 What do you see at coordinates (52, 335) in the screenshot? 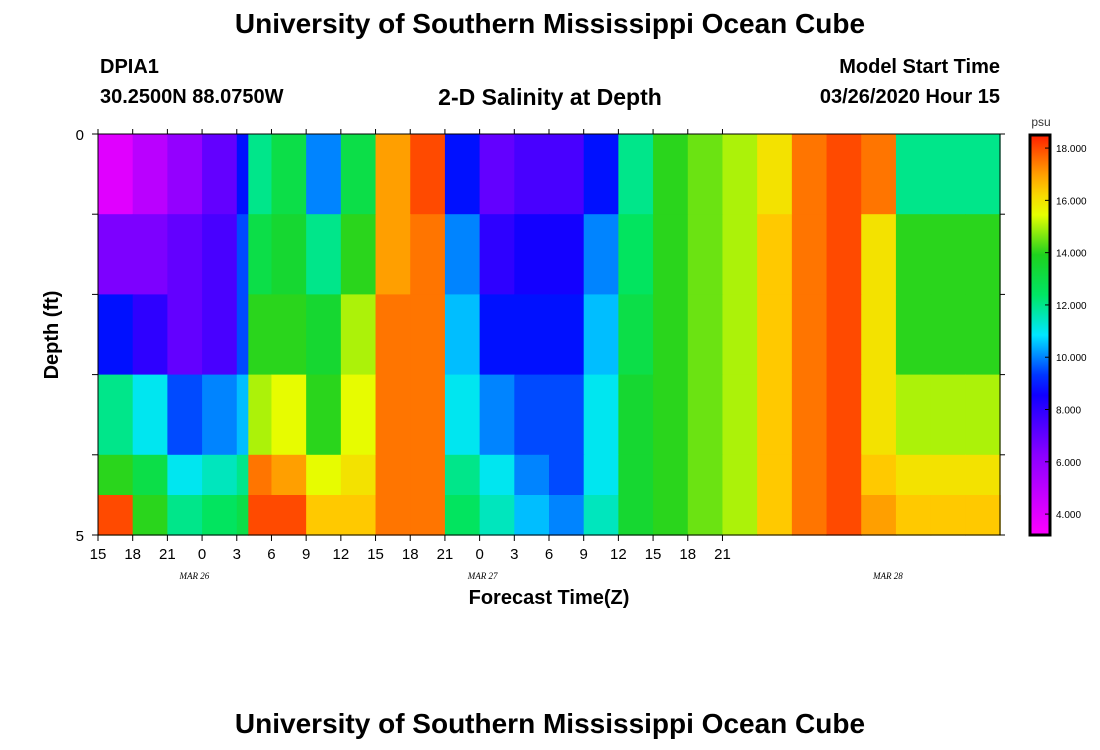
I see `y-axis-label: Depth (ft)` at bounding box center [52, 335].